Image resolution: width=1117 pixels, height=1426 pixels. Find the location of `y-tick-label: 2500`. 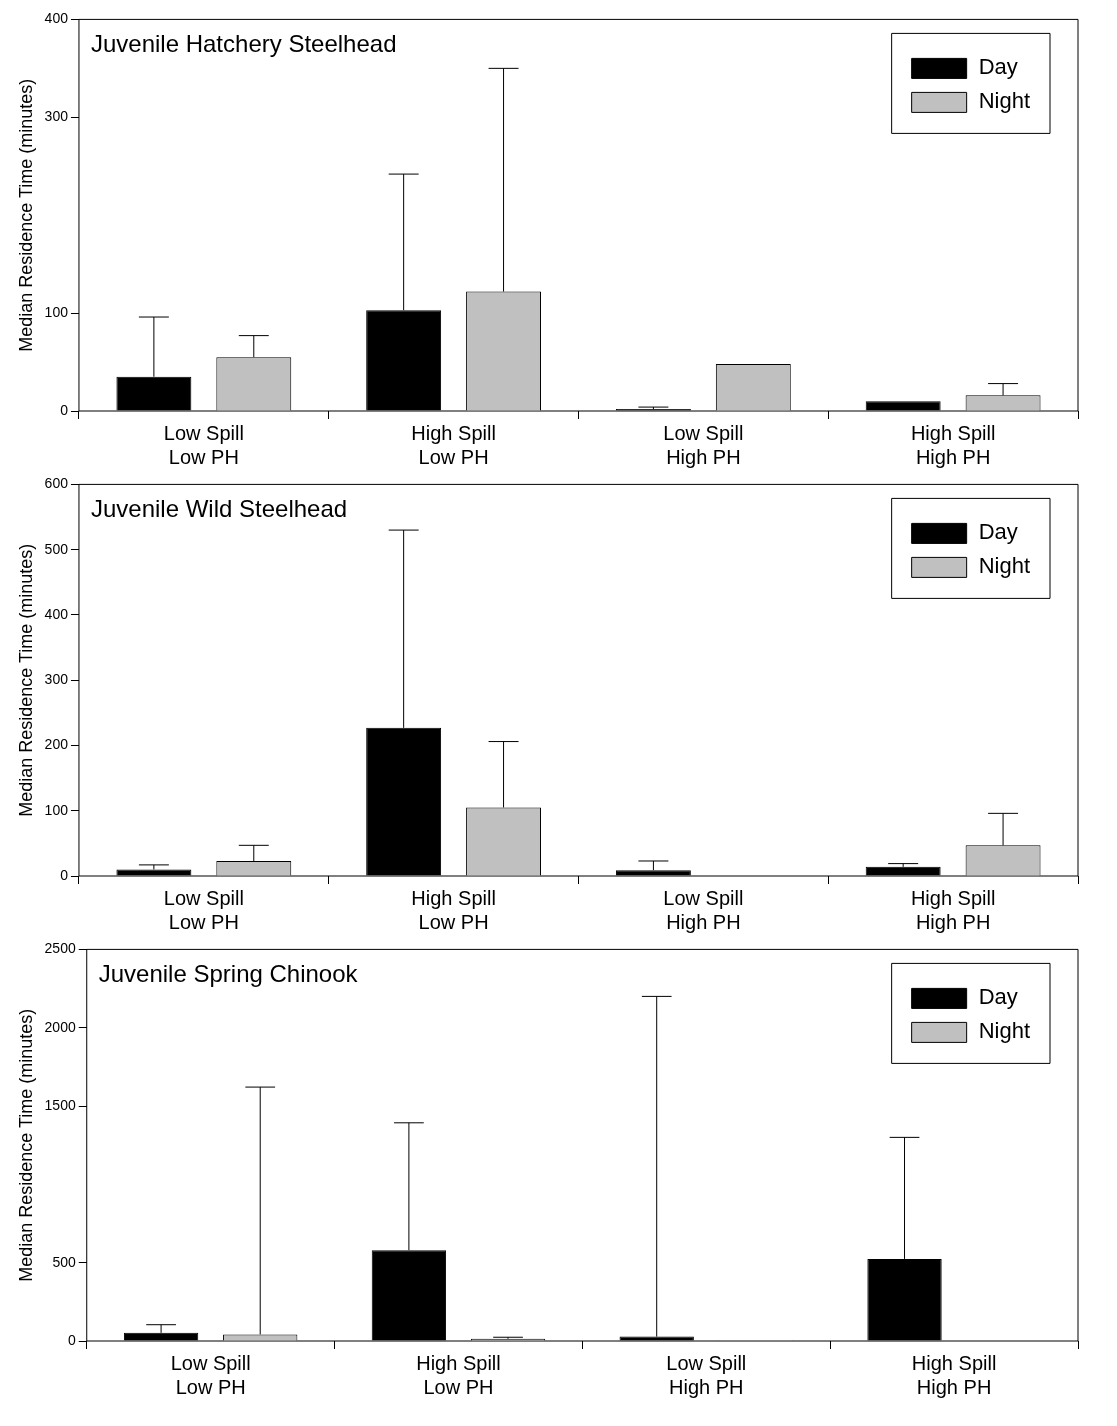

y-tick-label: 2500 is located at coordinates (60, 948).